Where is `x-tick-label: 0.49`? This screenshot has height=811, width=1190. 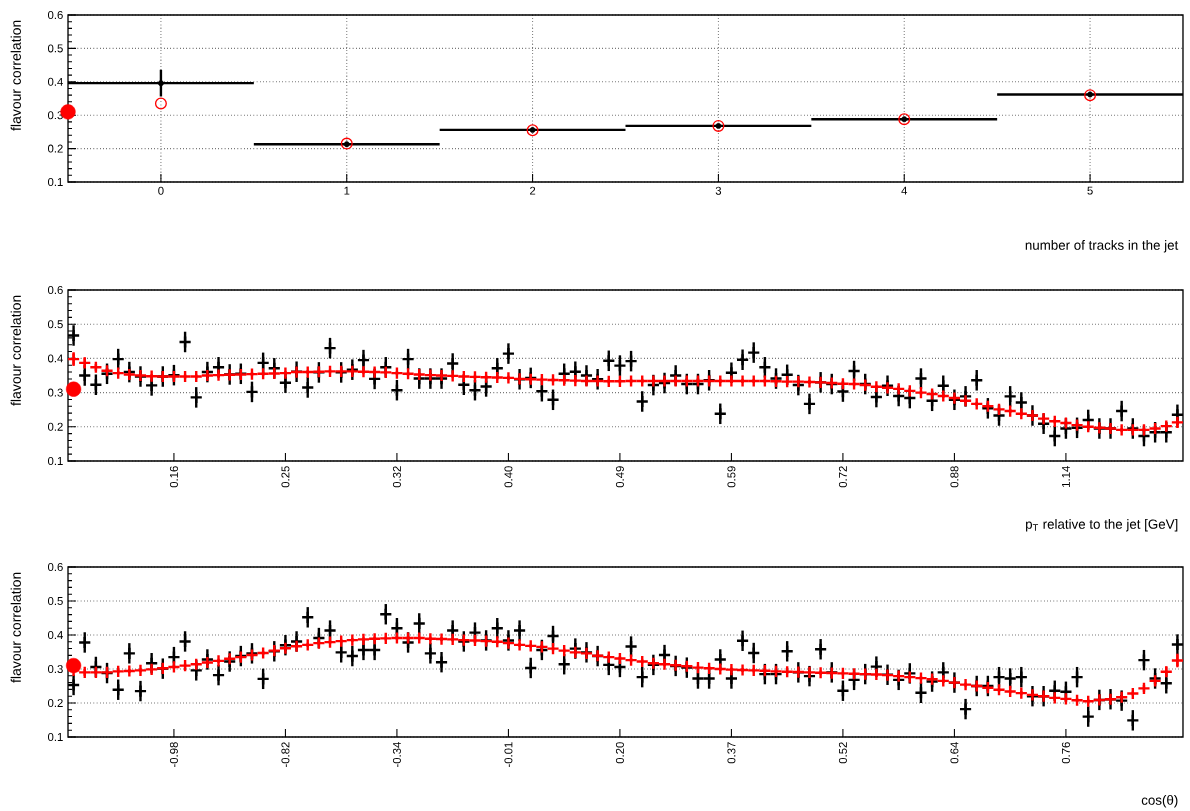
x-tick-label: 0.49 is located at coordinates (619, 477).